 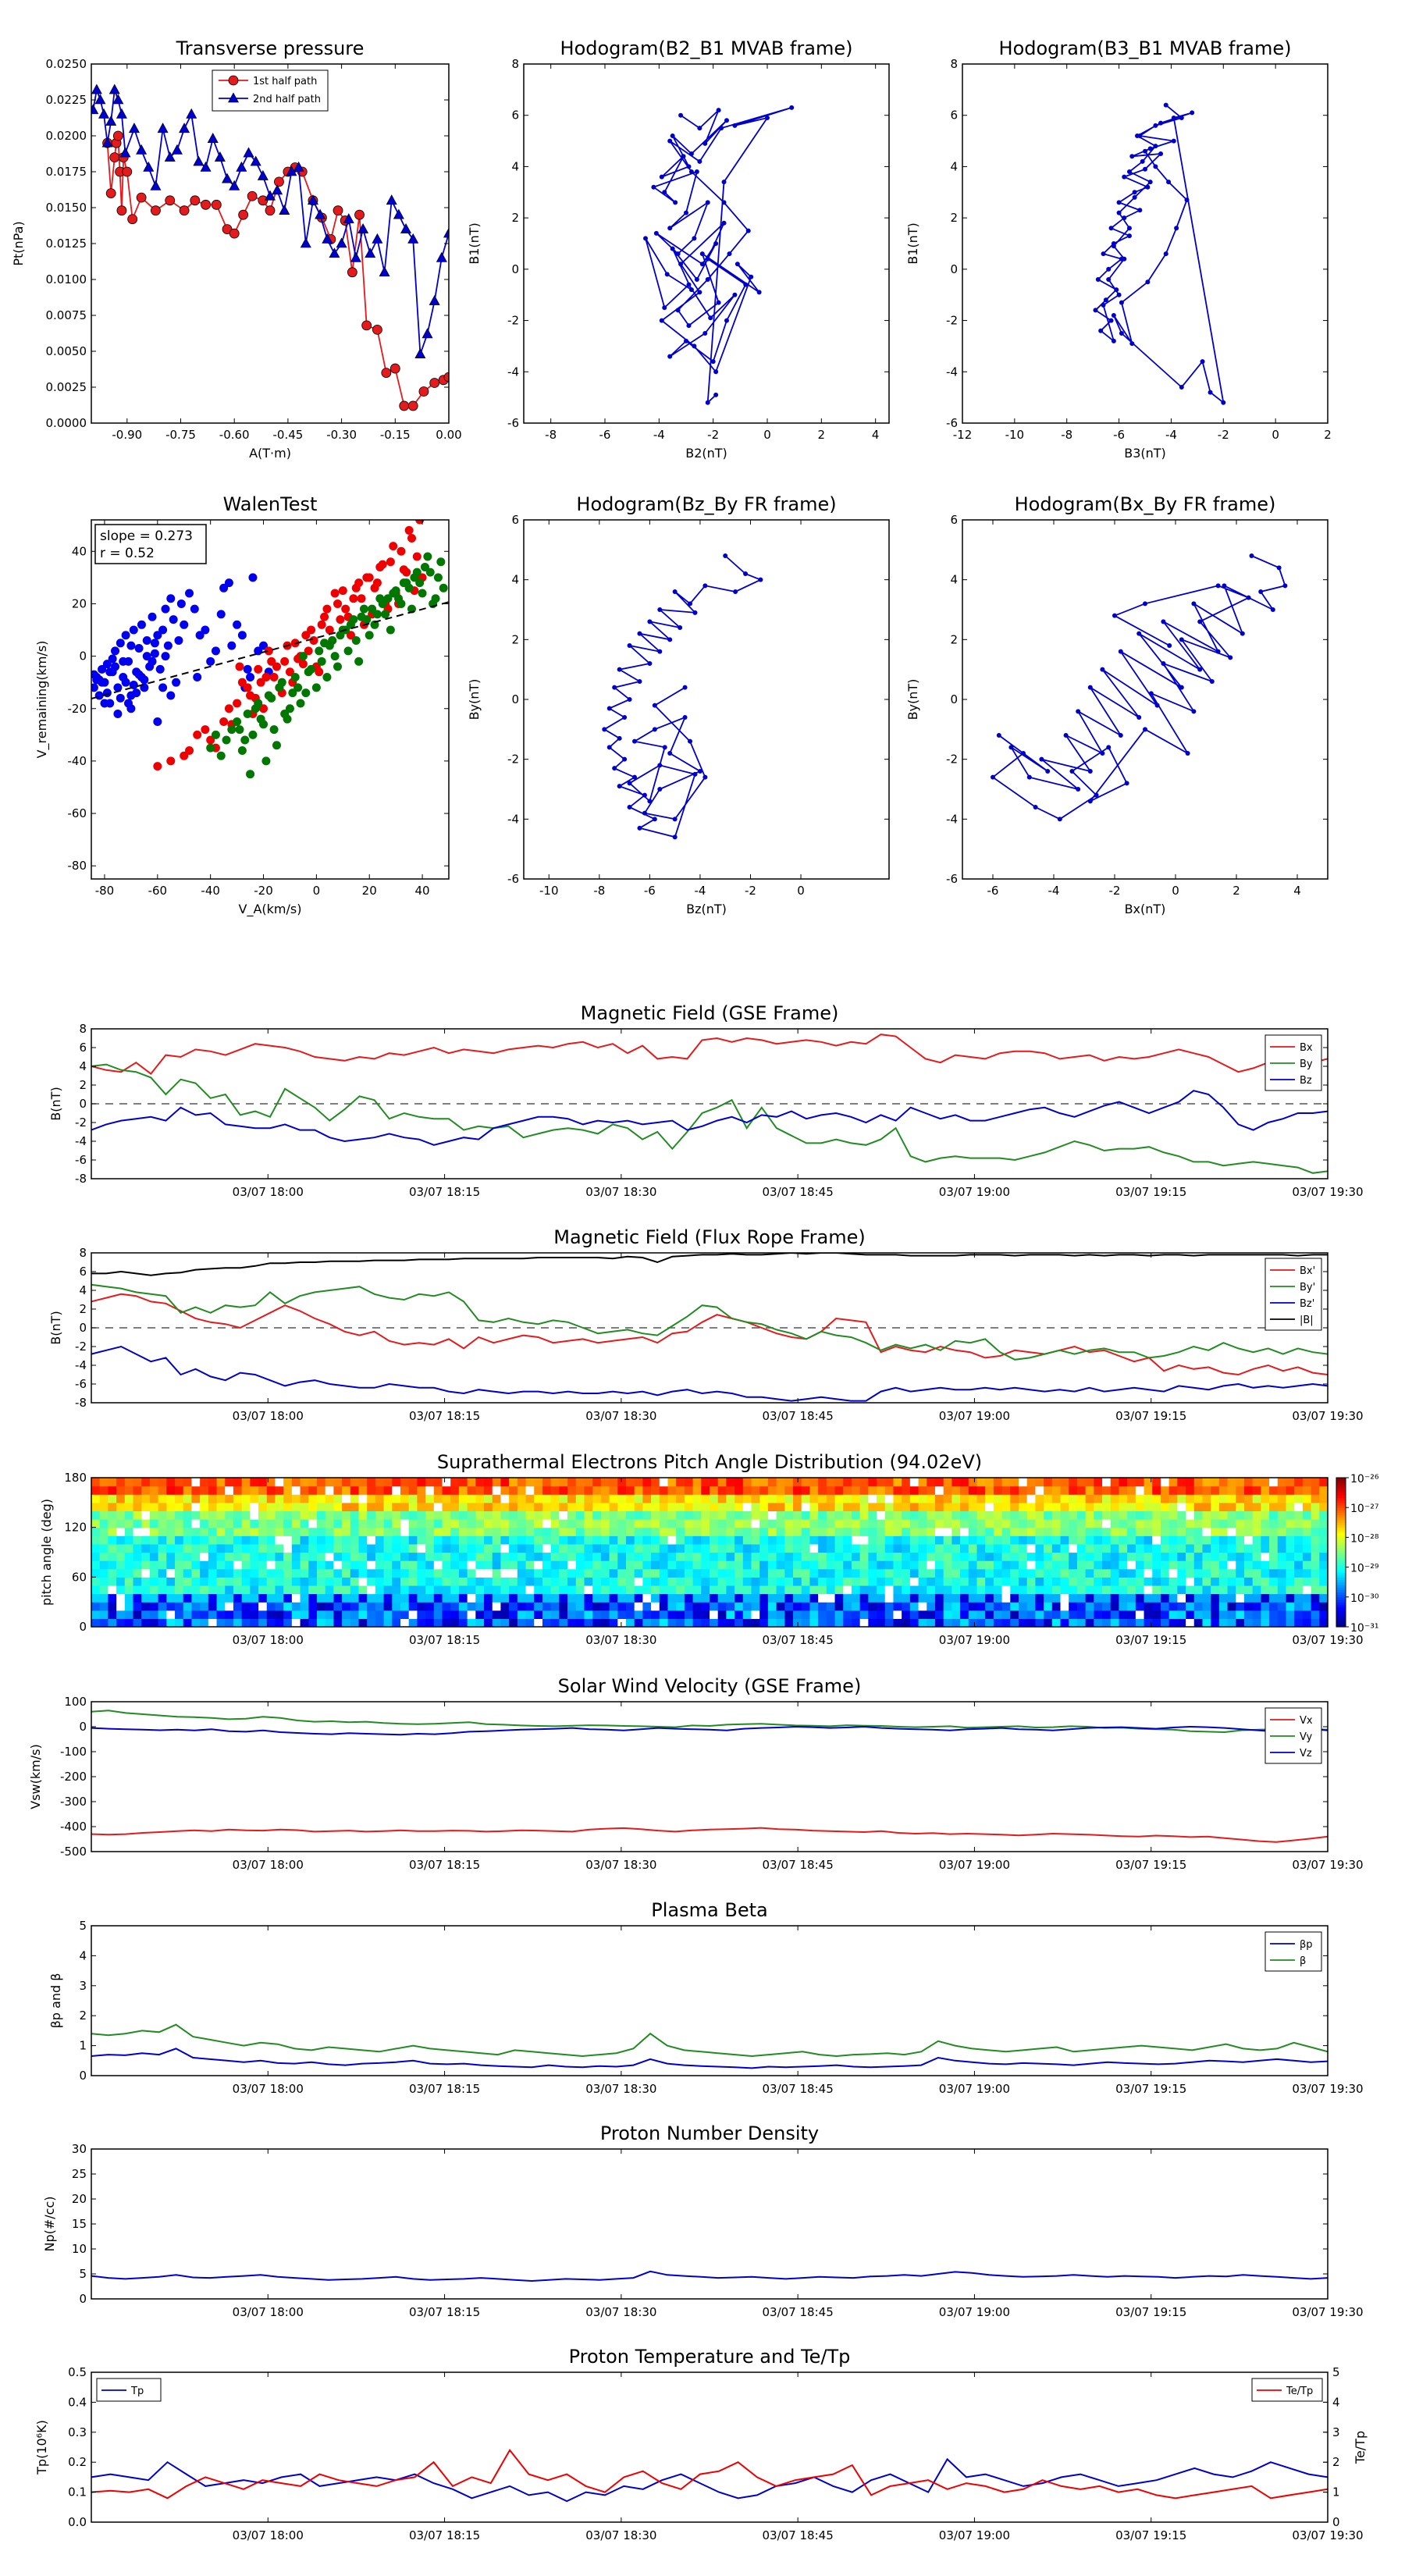 What do you see at coordinates (963, 435) in the screenshot?
I see `x-tick-label: -12` at bounding box center [963, 435].